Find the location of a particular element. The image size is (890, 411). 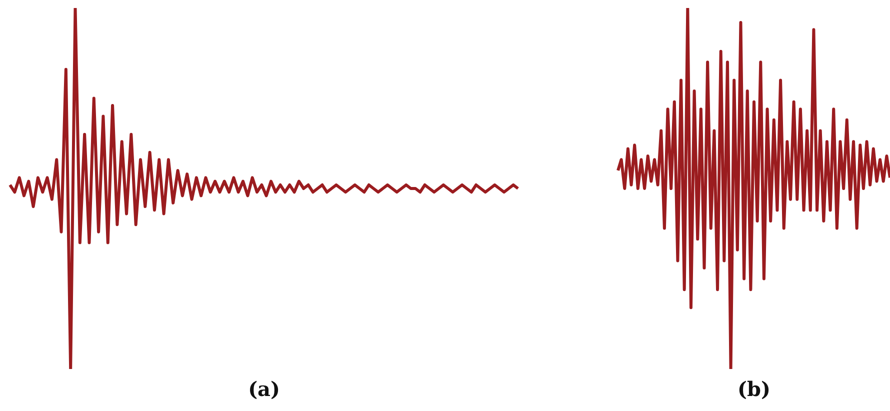

text: (b) is located at coordinates (754, 389).